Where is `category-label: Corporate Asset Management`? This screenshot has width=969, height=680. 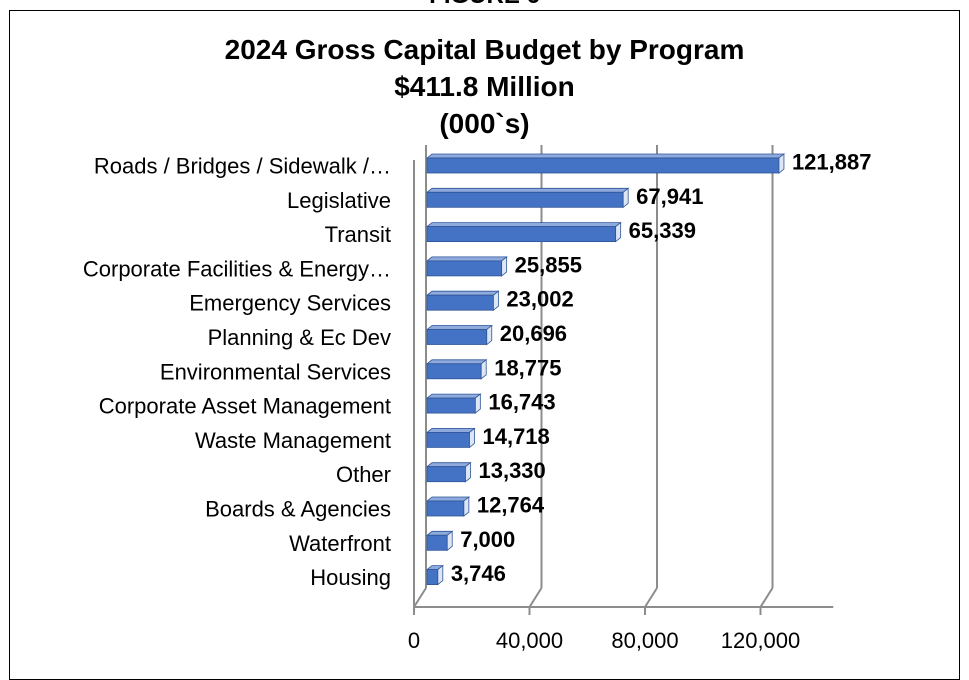 category-label: Corporate Asset Management is located at coordinates (245, 406).